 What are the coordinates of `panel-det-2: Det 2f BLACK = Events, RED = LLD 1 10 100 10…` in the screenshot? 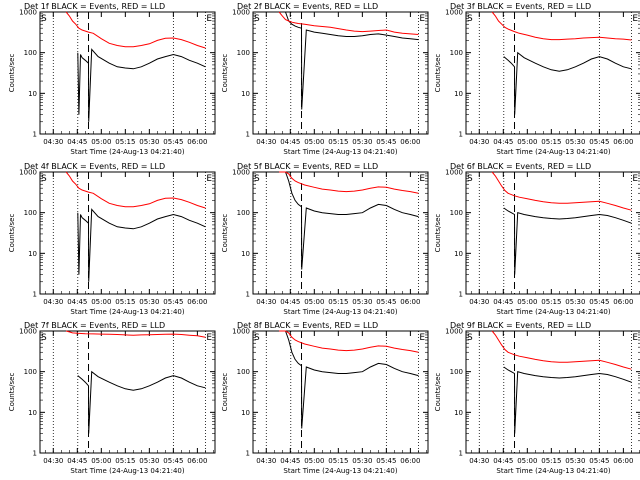 It's located at (325, 79).